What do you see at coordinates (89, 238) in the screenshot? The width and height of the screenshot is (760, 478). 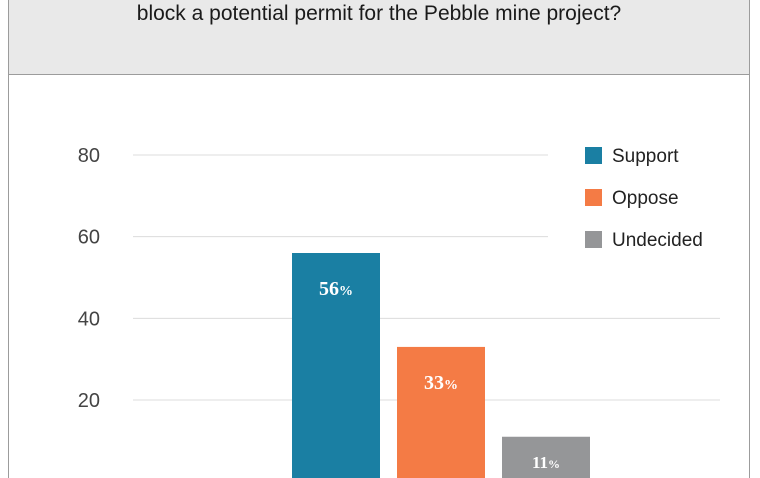 I see `y-tick-label: 60` at bounding box center [89, 238].